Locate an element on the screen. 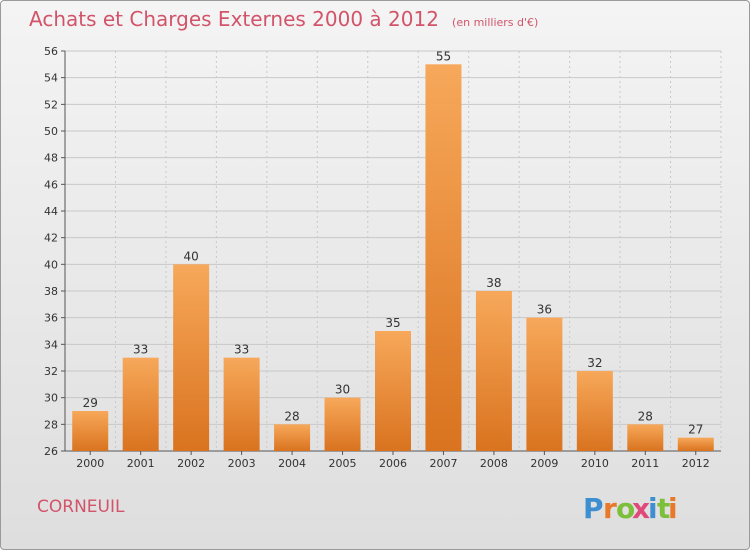  y-tick-label: 52 is located at coordinates (51, 104).